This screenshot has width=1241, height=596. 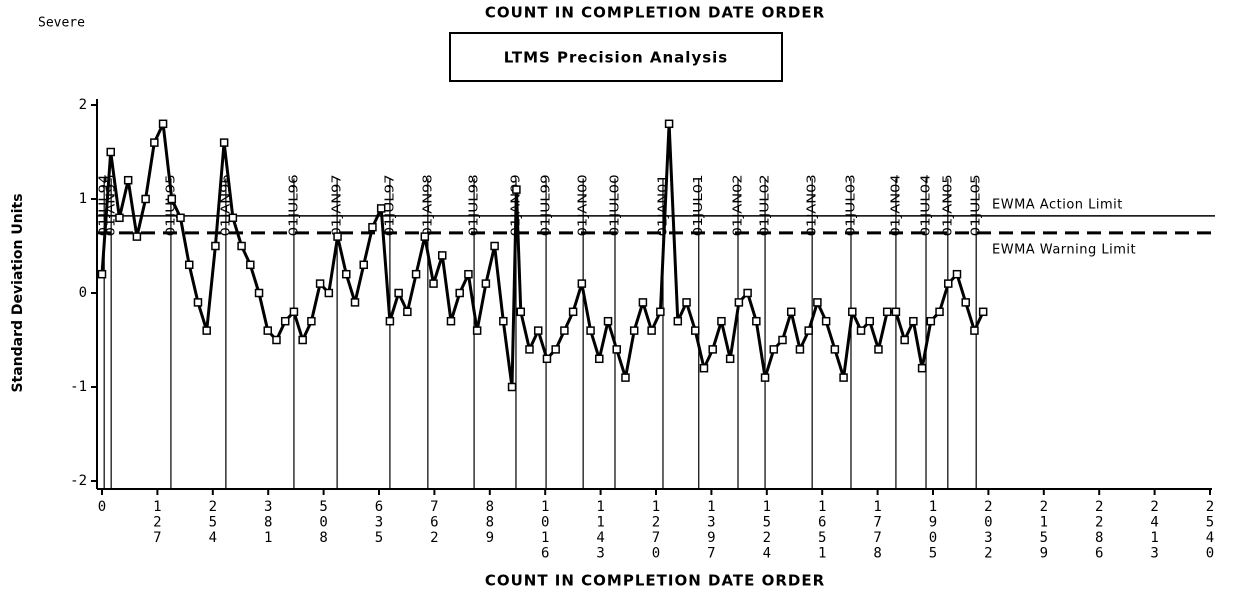 I want to click on date-label: 01JUL95, so click(x=170, y=205).